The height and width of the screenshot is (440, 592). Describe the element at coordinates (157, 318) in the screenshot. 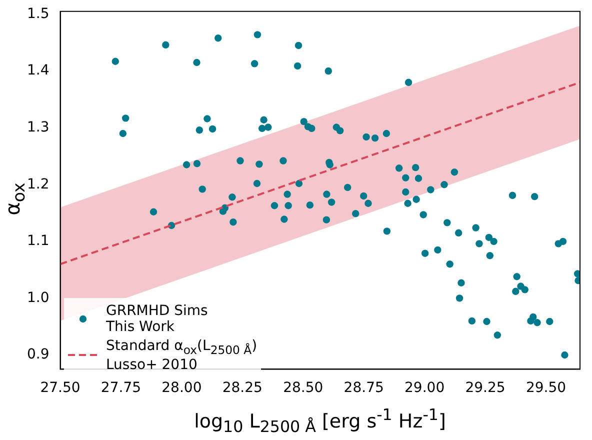

I see `legend-label: GRRMHD Sims This Work` at that location.